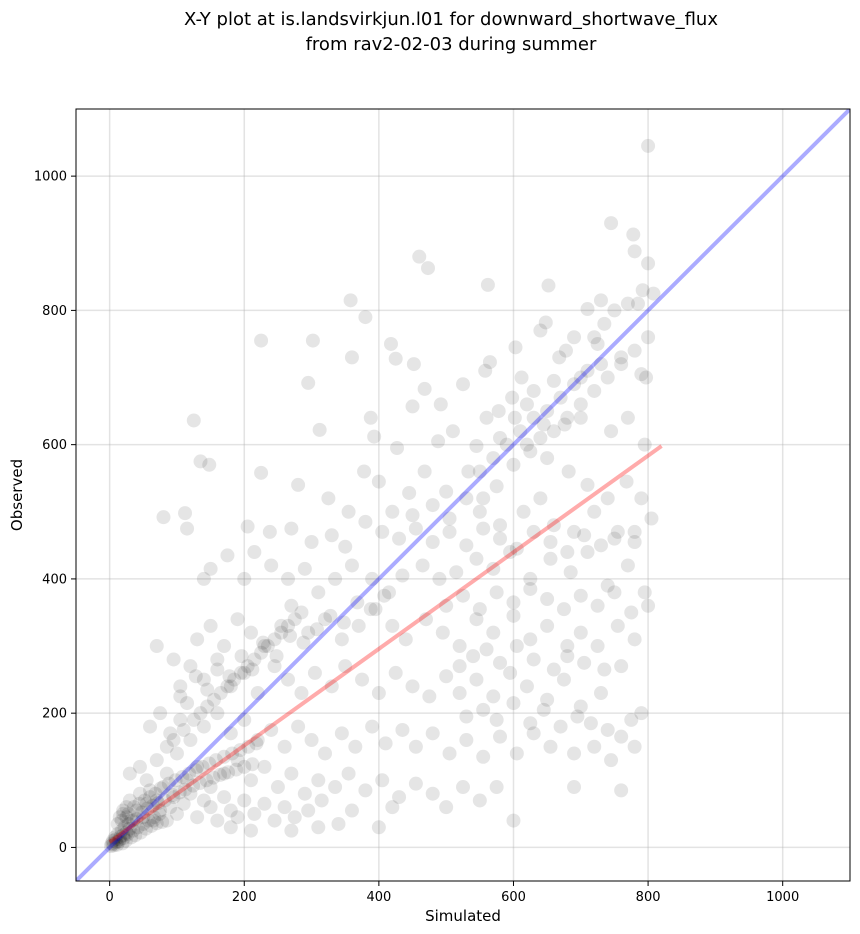 Image resolution: width=860 pixels, height=934 pixels. Describe the element at coordinates (513, 897) in the screenshot. I see `x-tick-label: 600` at that location.